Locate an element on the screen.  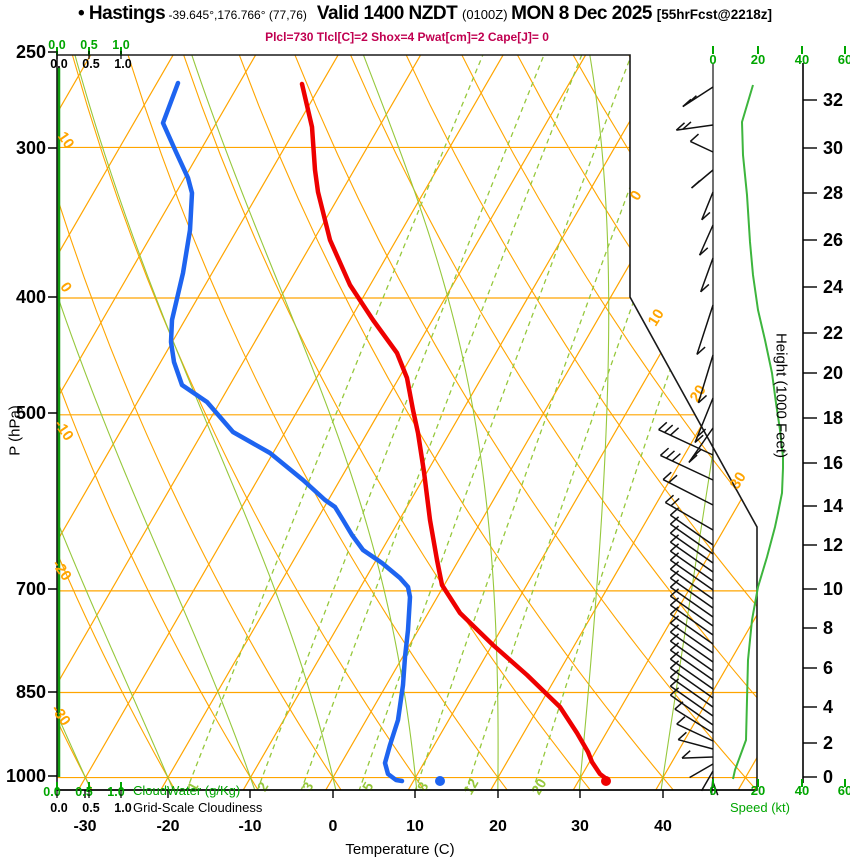
height-tick-label: 4 is located at coordinates (828, 707).